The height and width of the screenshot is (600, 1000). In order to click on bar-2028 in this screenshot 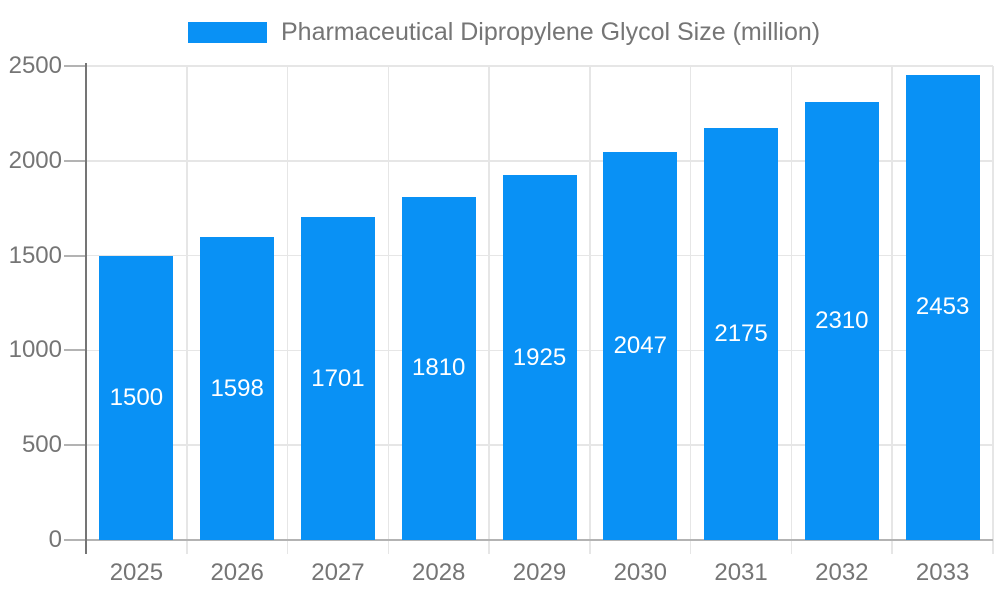, I will do `click(438, 368)`.